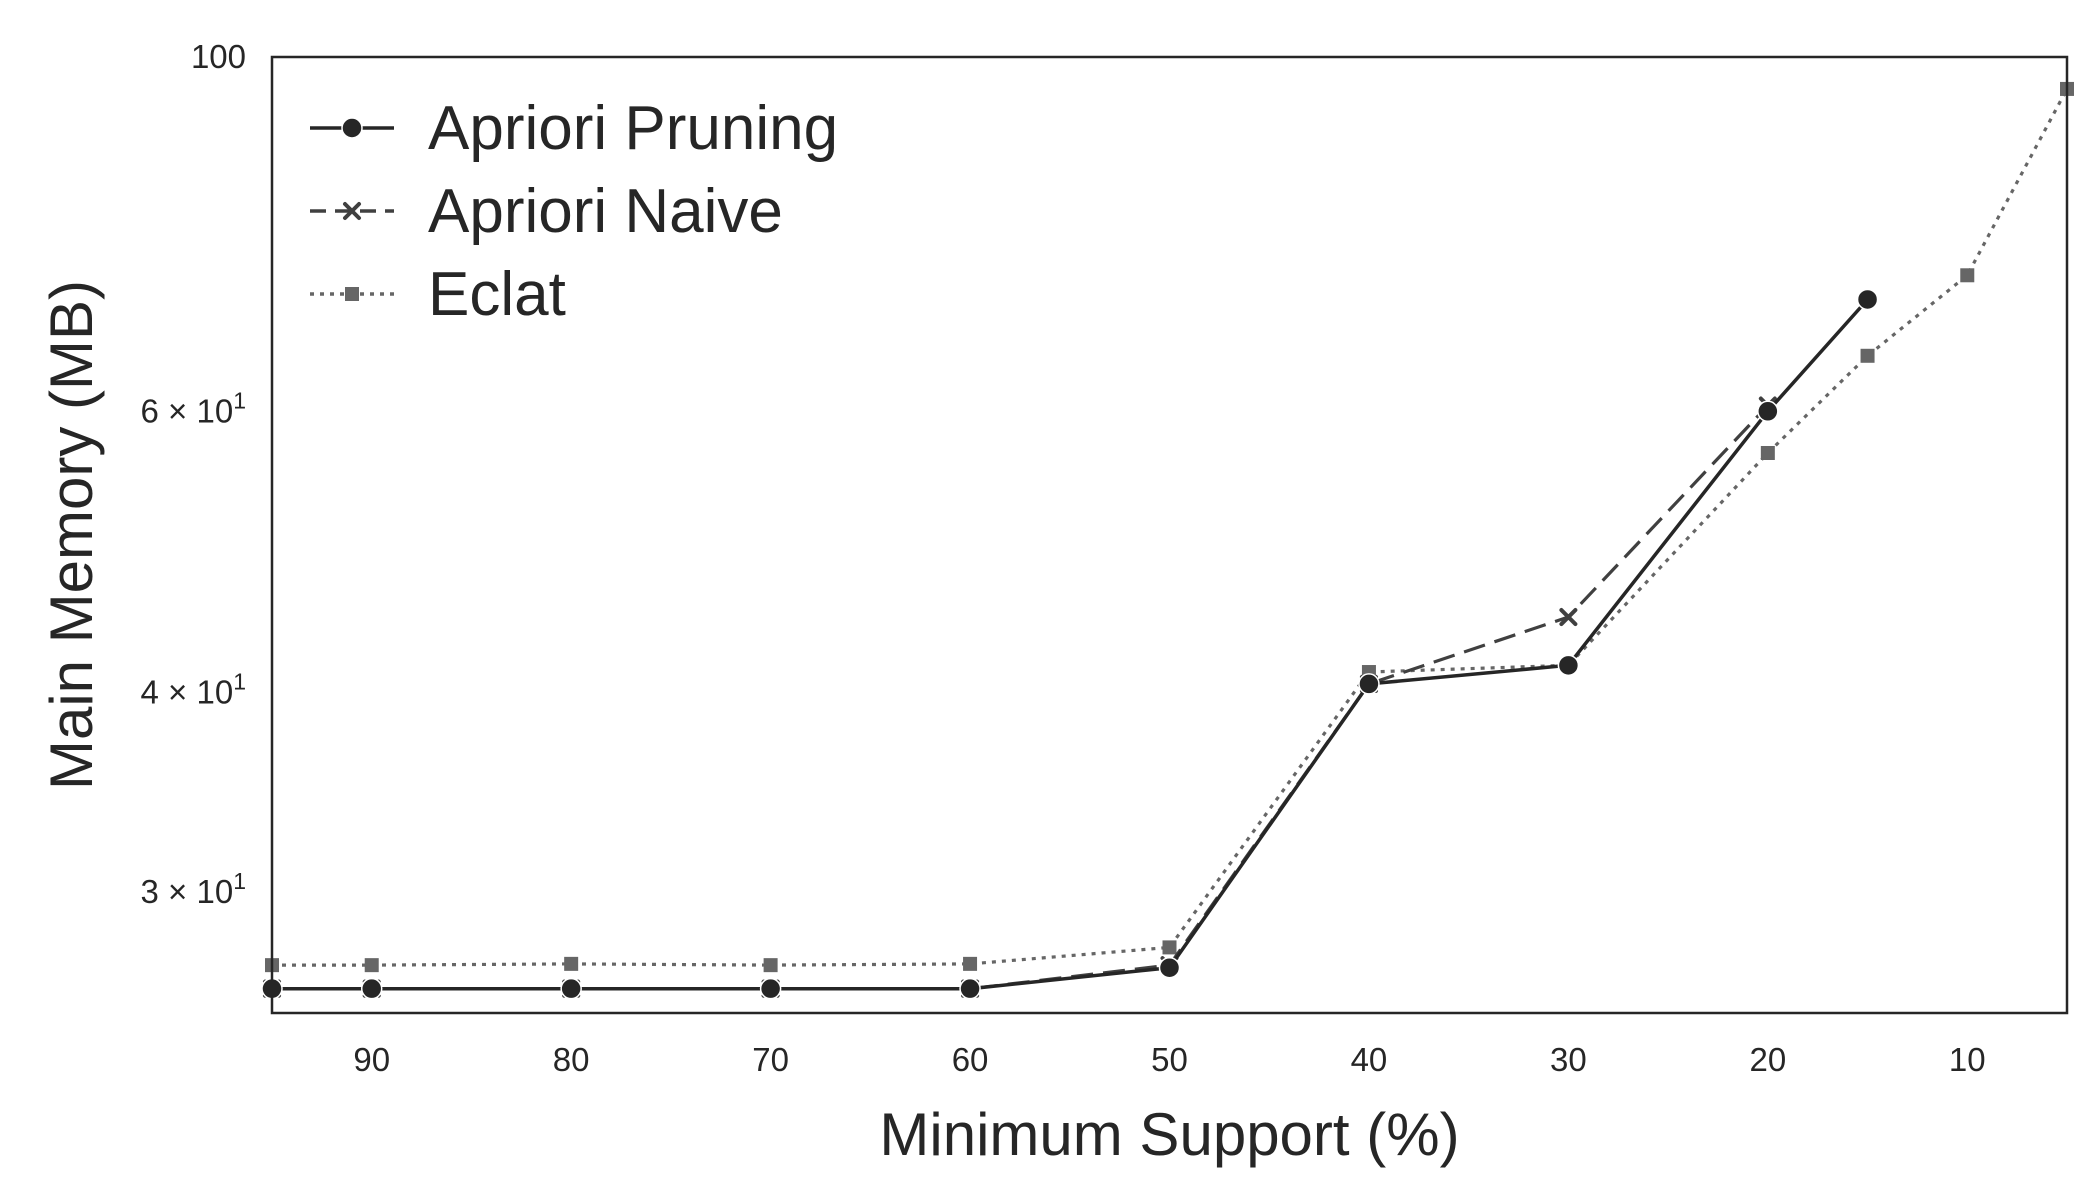 The image size is (2100, 1200). Describe the element at coordinates (1967, 1059) in the screenshot. I see `x-tick-label: 10` at that location.